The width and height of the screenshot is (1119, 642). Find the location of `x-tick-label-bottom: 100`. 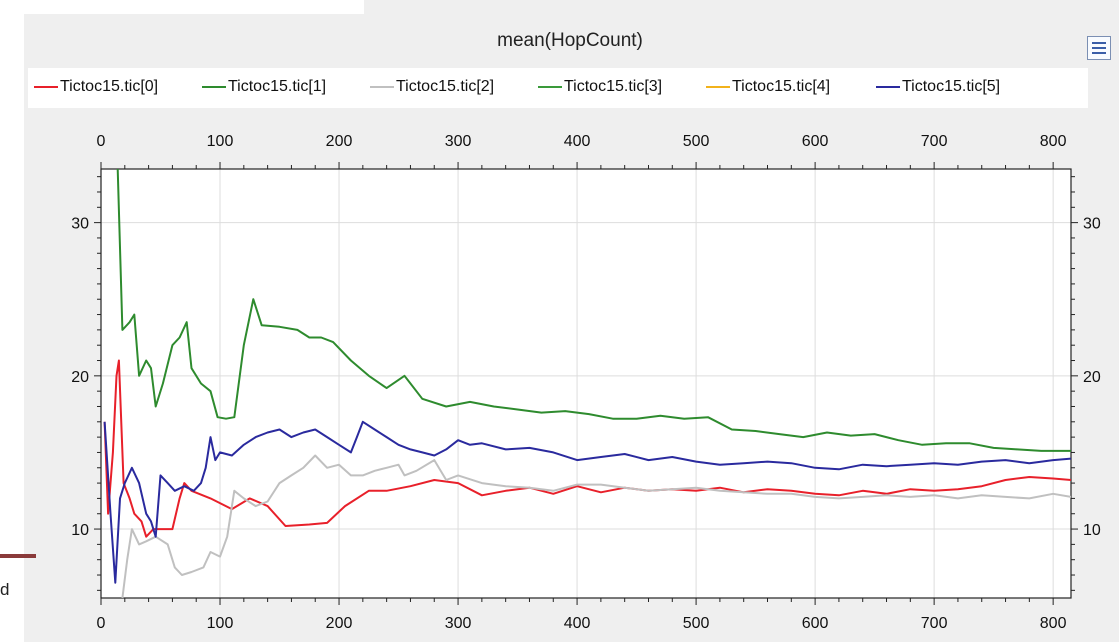

x-tick-label-bottom: 100 is located at coordinates (220, 623).